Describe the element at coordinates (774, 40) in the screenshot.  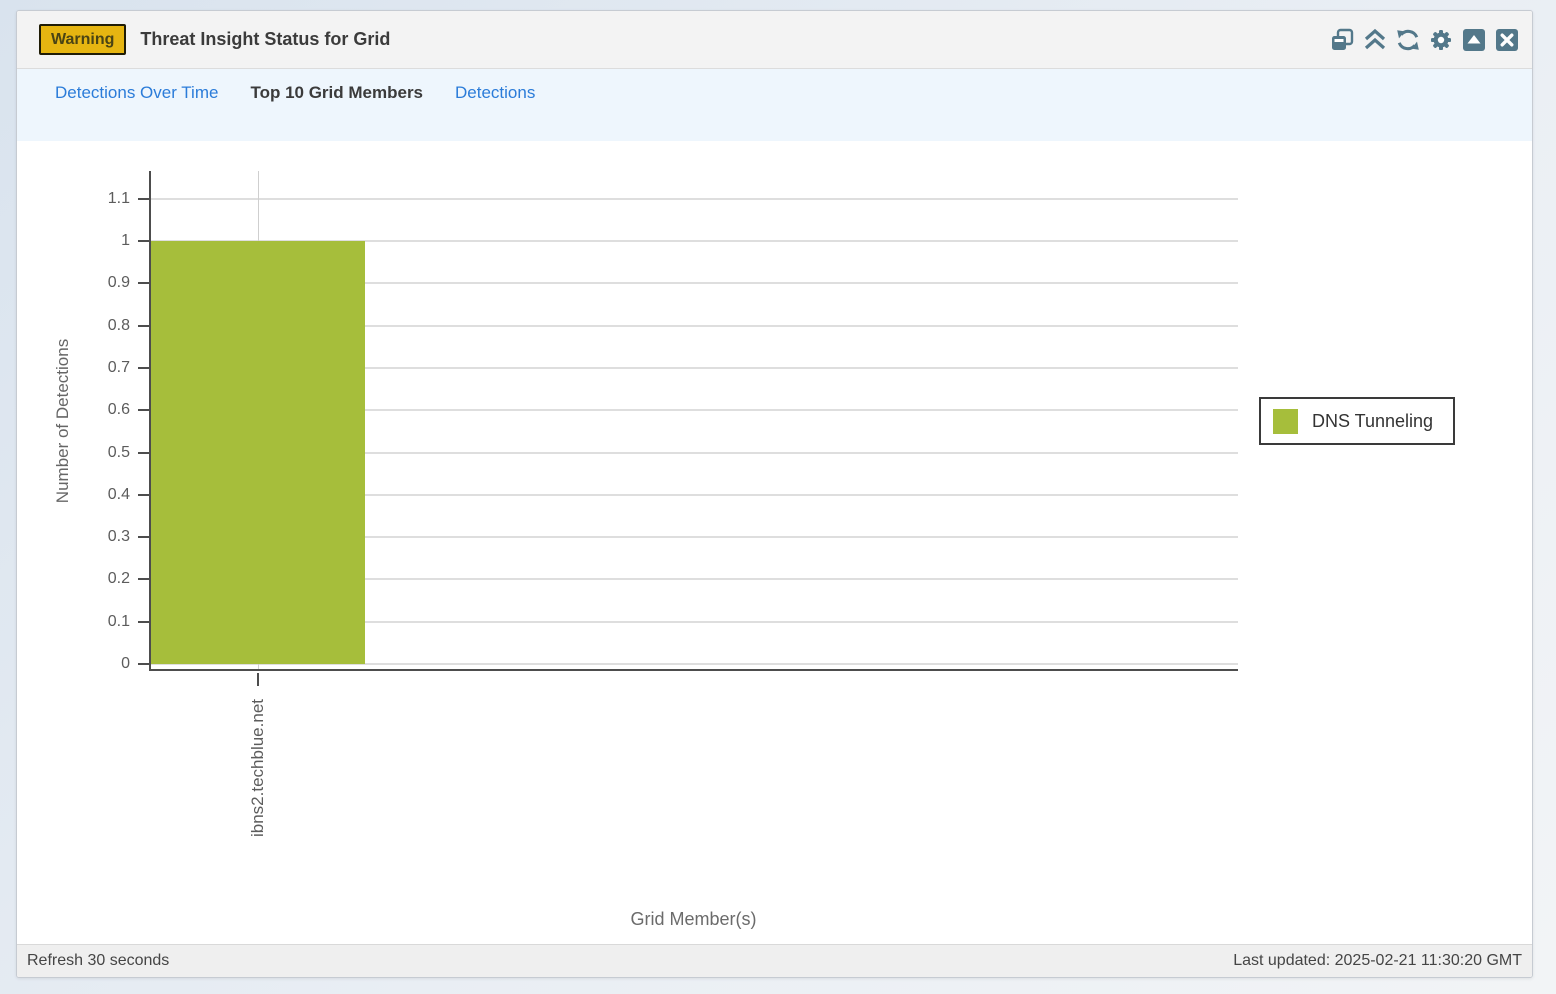
I see `widget-header: Warning Threat Insight Status for Grid` at that location.